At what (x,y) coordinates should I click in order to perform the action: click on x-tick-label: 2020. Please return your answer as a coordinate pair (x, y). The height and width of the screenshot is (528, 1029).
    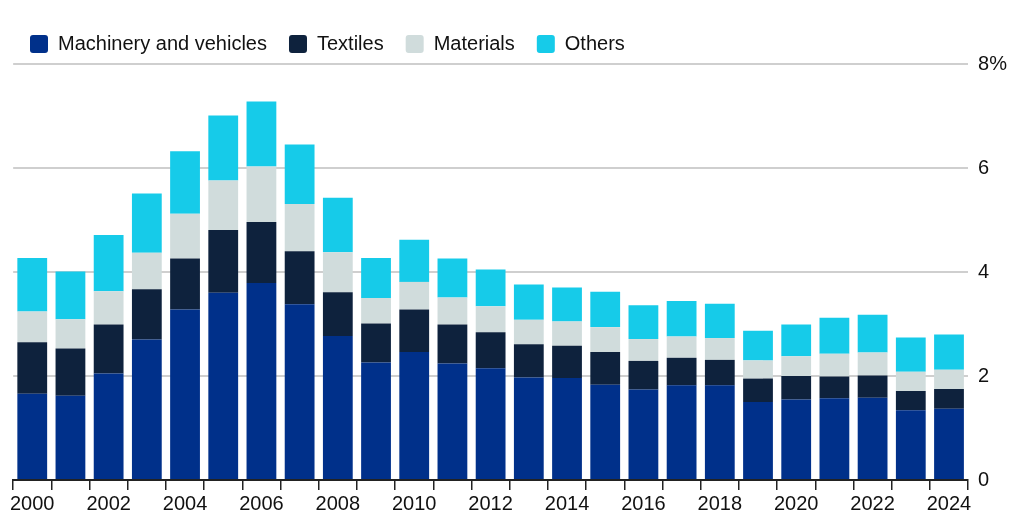
    Looking at the image, I should click on (796, 502).